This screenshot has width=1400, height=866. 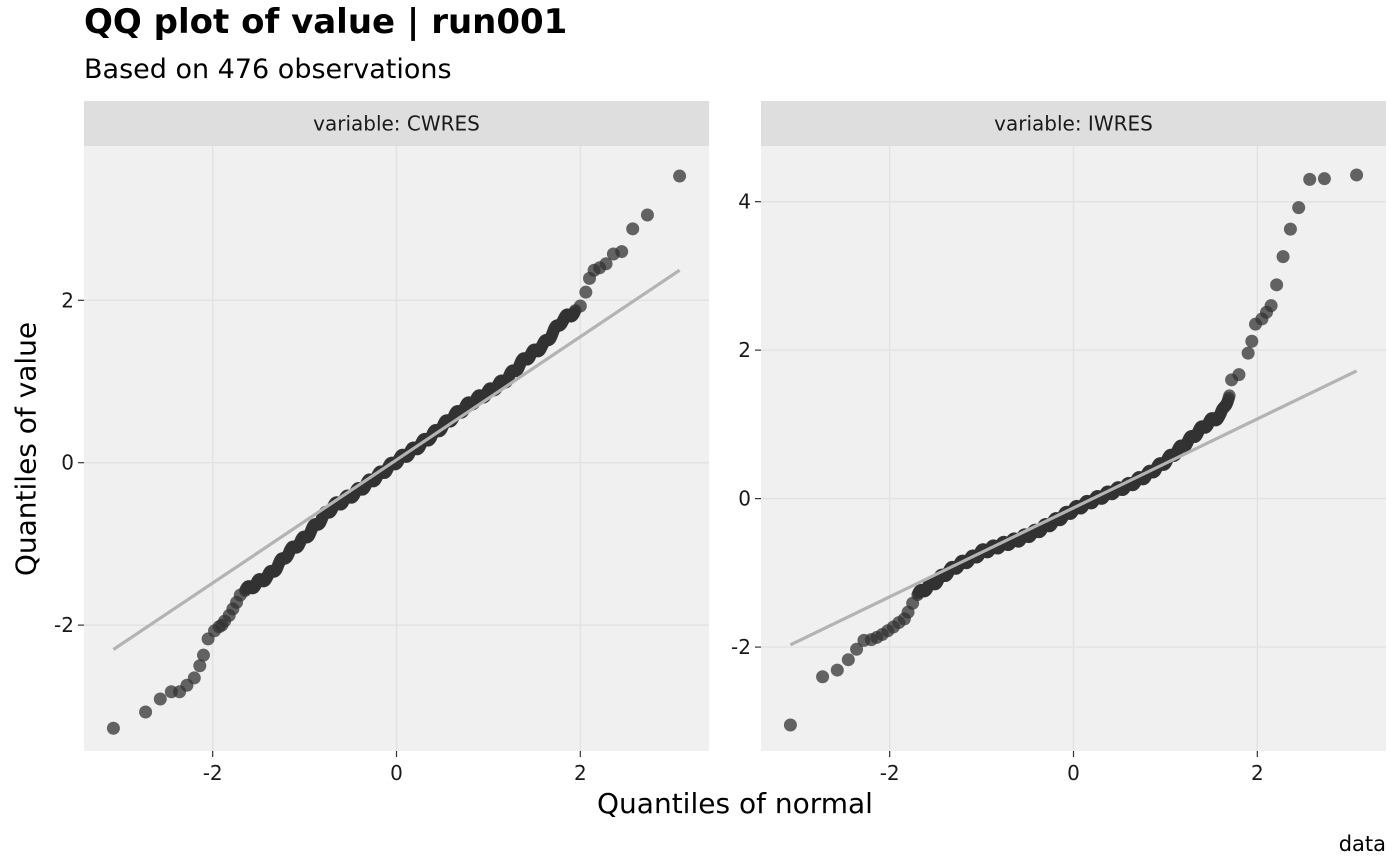 What do you see at coordinates (268, 69) in the screenshot?
I see `chart-subtitle: Based on 476 observations` at bounding box center [268, 69].